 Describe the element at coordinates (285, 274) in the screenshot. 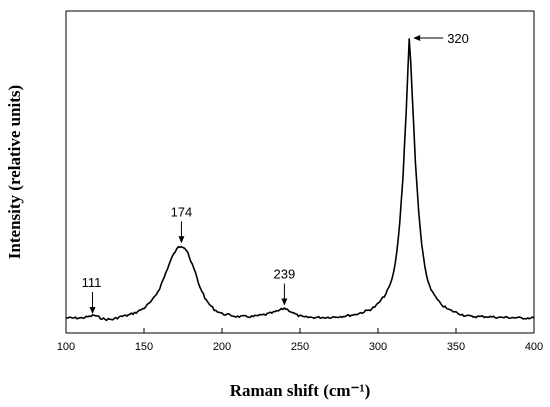

I see `peak-label: 239` at that location.